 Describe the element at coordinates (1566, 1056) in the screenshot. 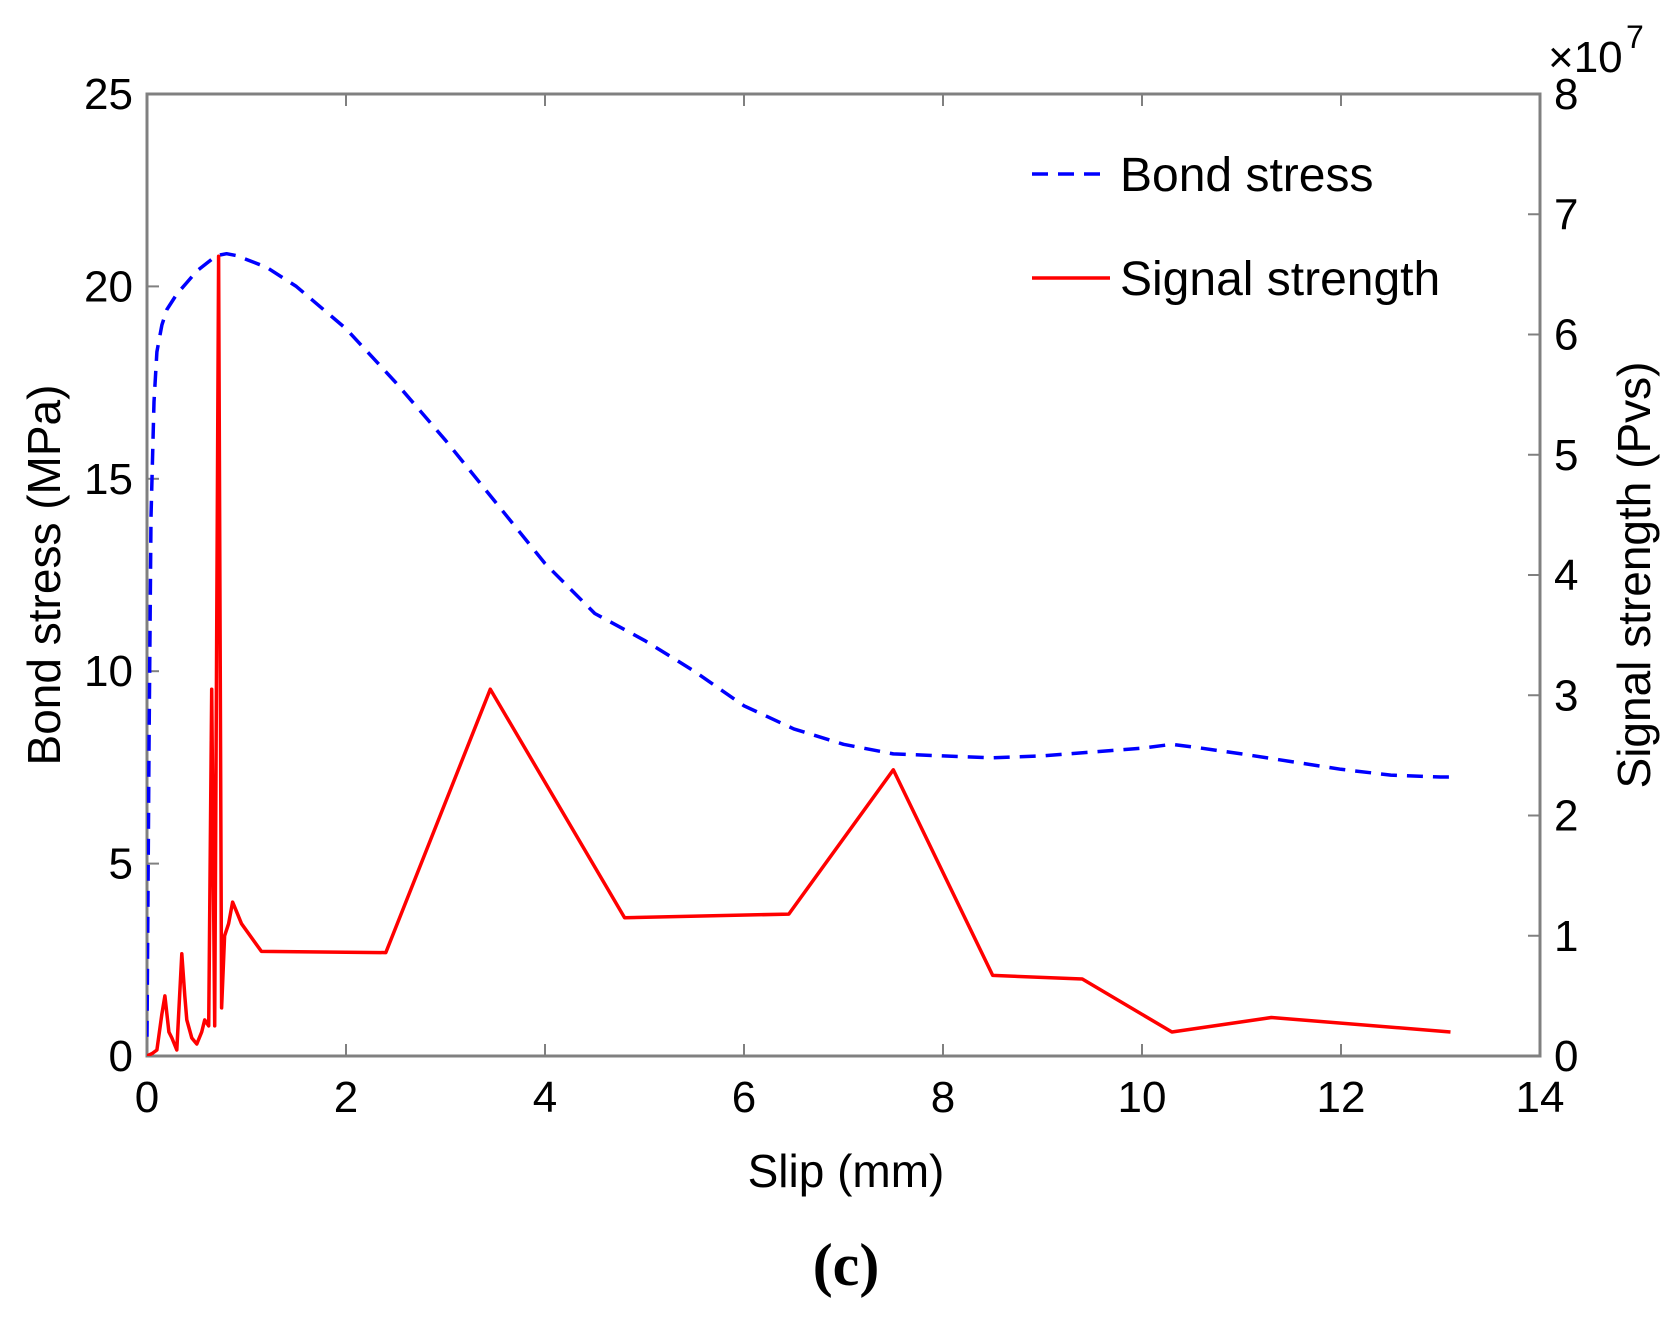

I see `y2-tick-label: 0` at that location.